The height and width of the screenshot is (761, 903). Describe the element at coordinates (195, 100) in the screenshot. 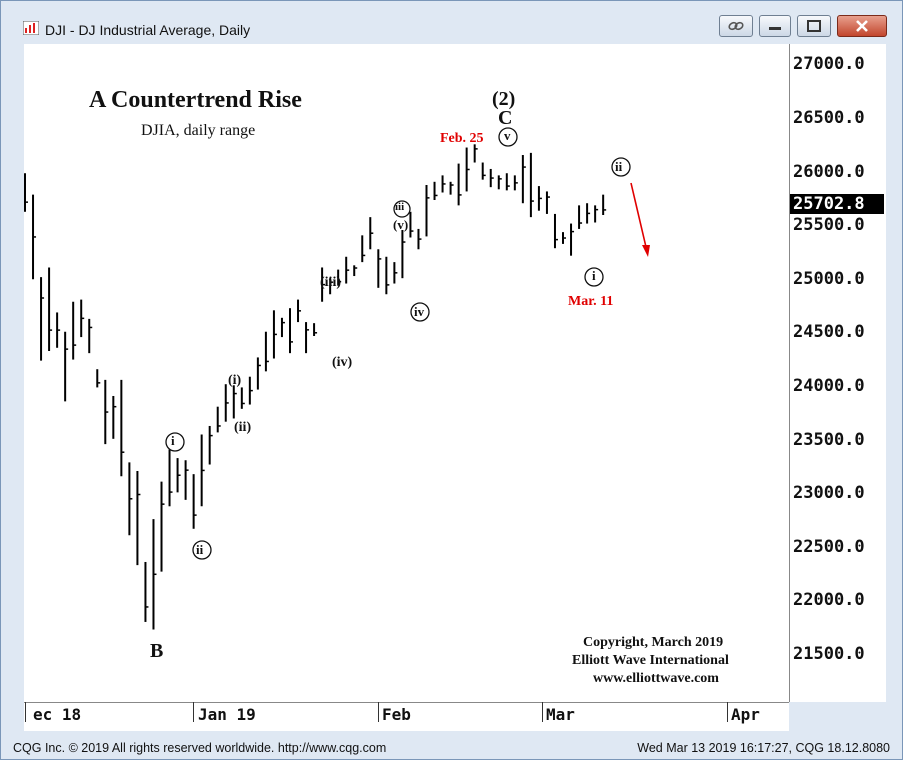

I see `chart-title: A Countertrend Rise` at that location.